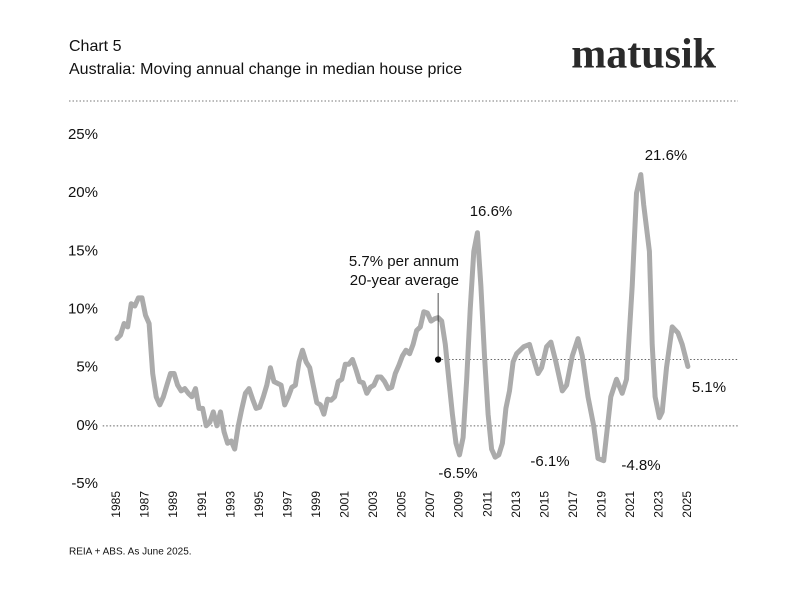 The image size is (800, 601). Describe the element at coordinates (640, 465) in the screenshot. I see `annotation: -4.8%` at that location.